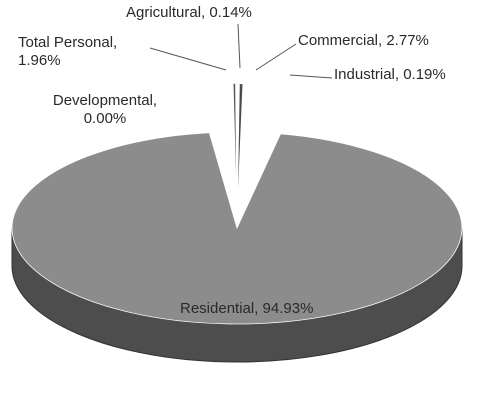  Describe the element at coordinates (105, 109) in the screenshot. I see `data-label: Developmental, 0.00%` at that location.